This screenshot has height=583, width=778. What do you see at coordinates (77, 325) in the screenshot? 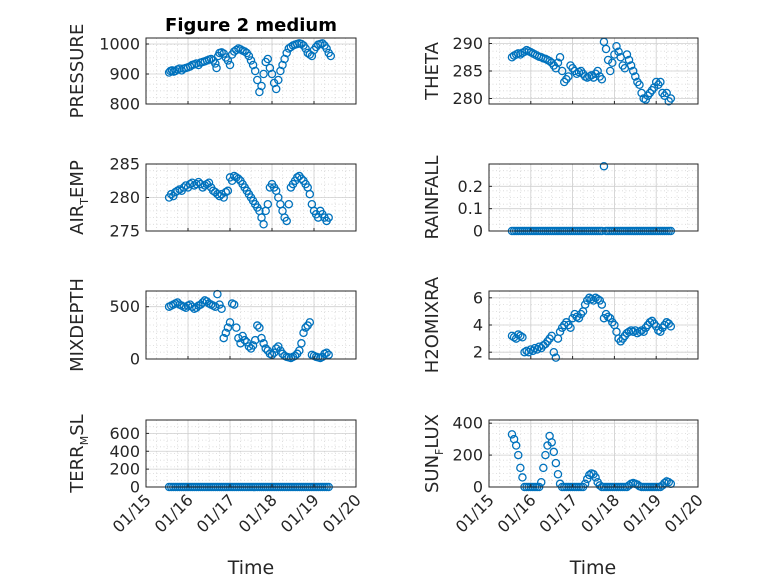
I see `y-axis-label: MIXDEPTH` at bounding box center [77, 325].